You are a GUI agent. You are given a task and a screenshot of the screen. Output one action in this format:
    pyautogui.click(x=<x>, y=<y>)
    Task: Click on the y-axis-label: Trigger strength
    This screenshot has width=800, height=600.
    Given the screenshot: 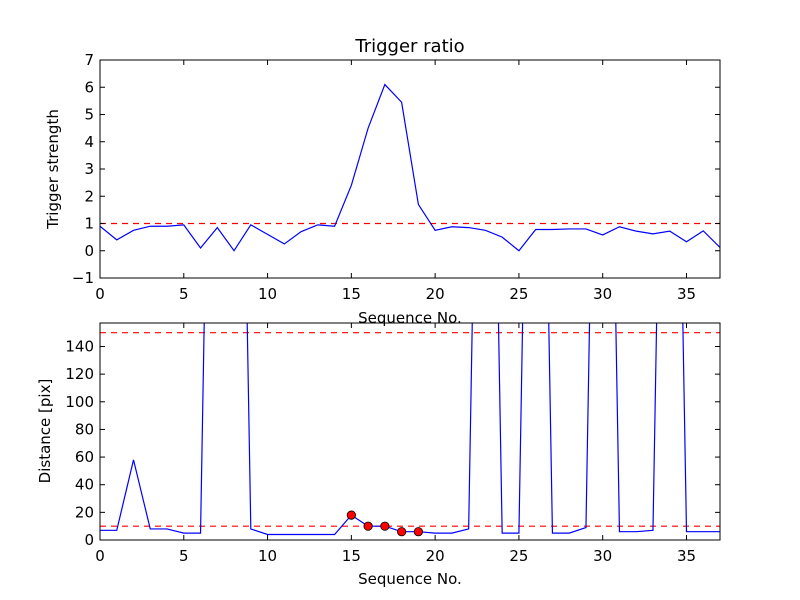 What is the action you would take?
    pyautogui.click(x=53, y=169)
    